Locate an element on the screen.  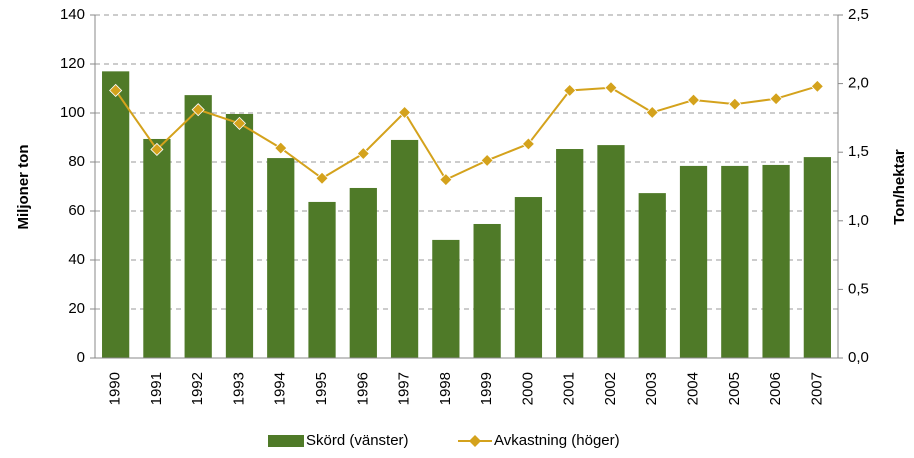
x-tick-label: 2006 is located at coordinates (775, 388).